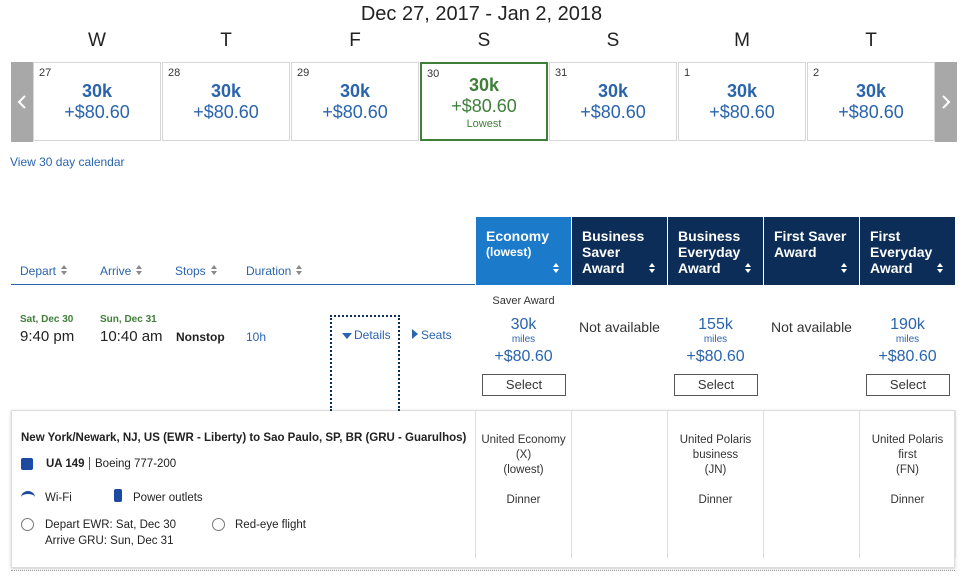  Describe the element at coordinates (303, 73) in the screenshot. I see `day-number: 29` at that location.